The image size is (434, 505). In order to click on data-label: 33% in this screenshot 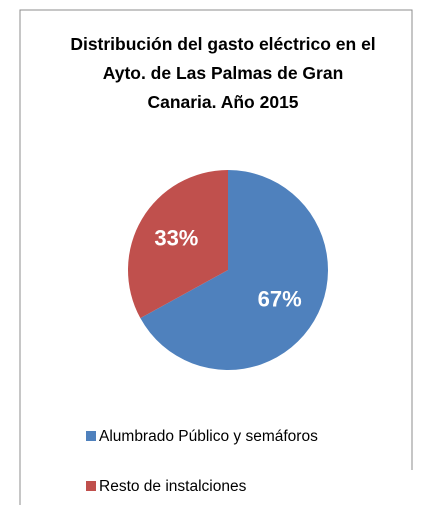, I will do `click(176, 237)`.